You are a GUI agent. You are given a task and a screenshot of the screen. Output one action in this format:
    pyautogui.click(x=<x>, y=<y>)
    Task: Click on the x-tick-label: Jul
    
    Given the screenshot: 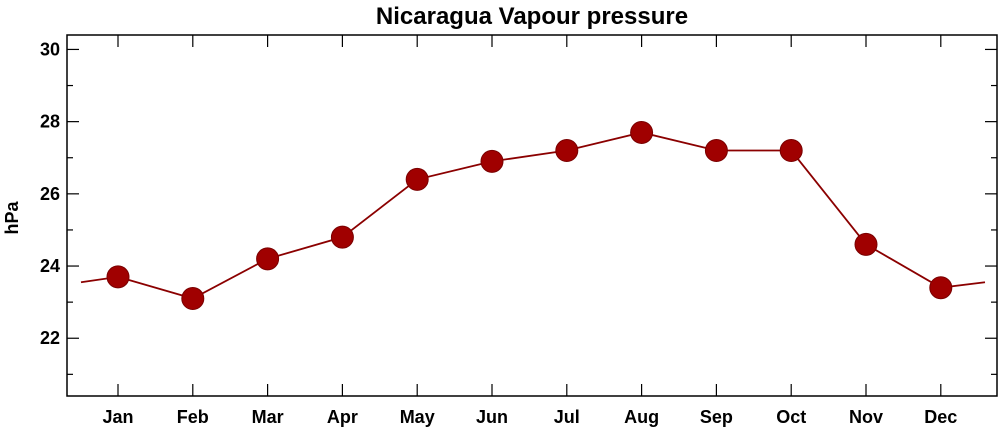 What is the action you would take?
    pyautogui.click(x=567, y=417)
    